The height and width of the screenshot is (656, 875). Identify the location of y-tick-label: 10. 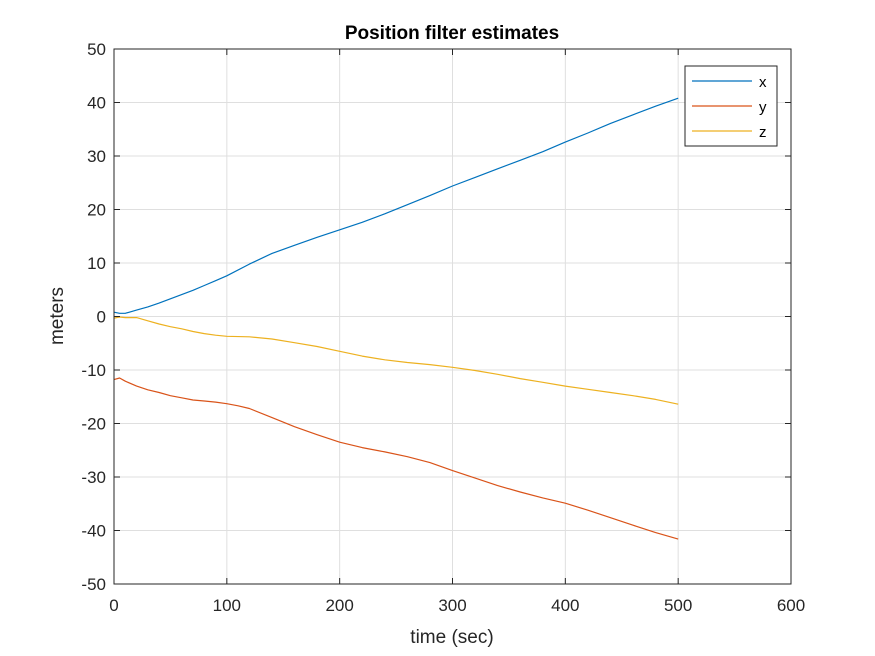
(96, 263).